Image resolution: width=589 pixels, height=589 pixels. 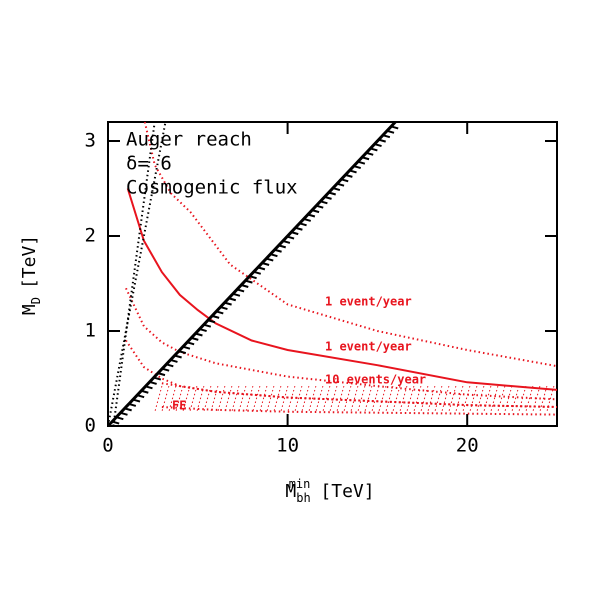 I want to click on y-tick-label: 0, so click(x=90, y=426).